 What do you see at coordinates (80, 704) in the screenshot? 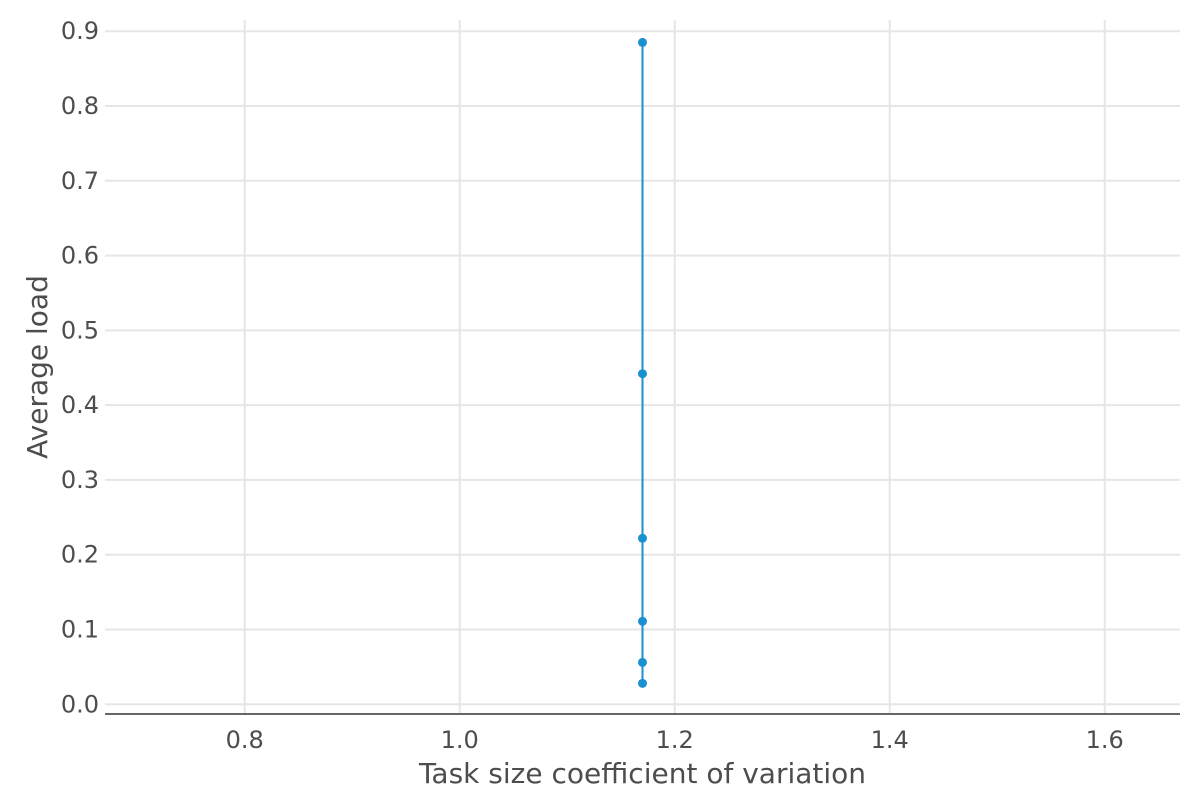
I see `y-tick-label: 0.0` at bounding box center [80, 704].